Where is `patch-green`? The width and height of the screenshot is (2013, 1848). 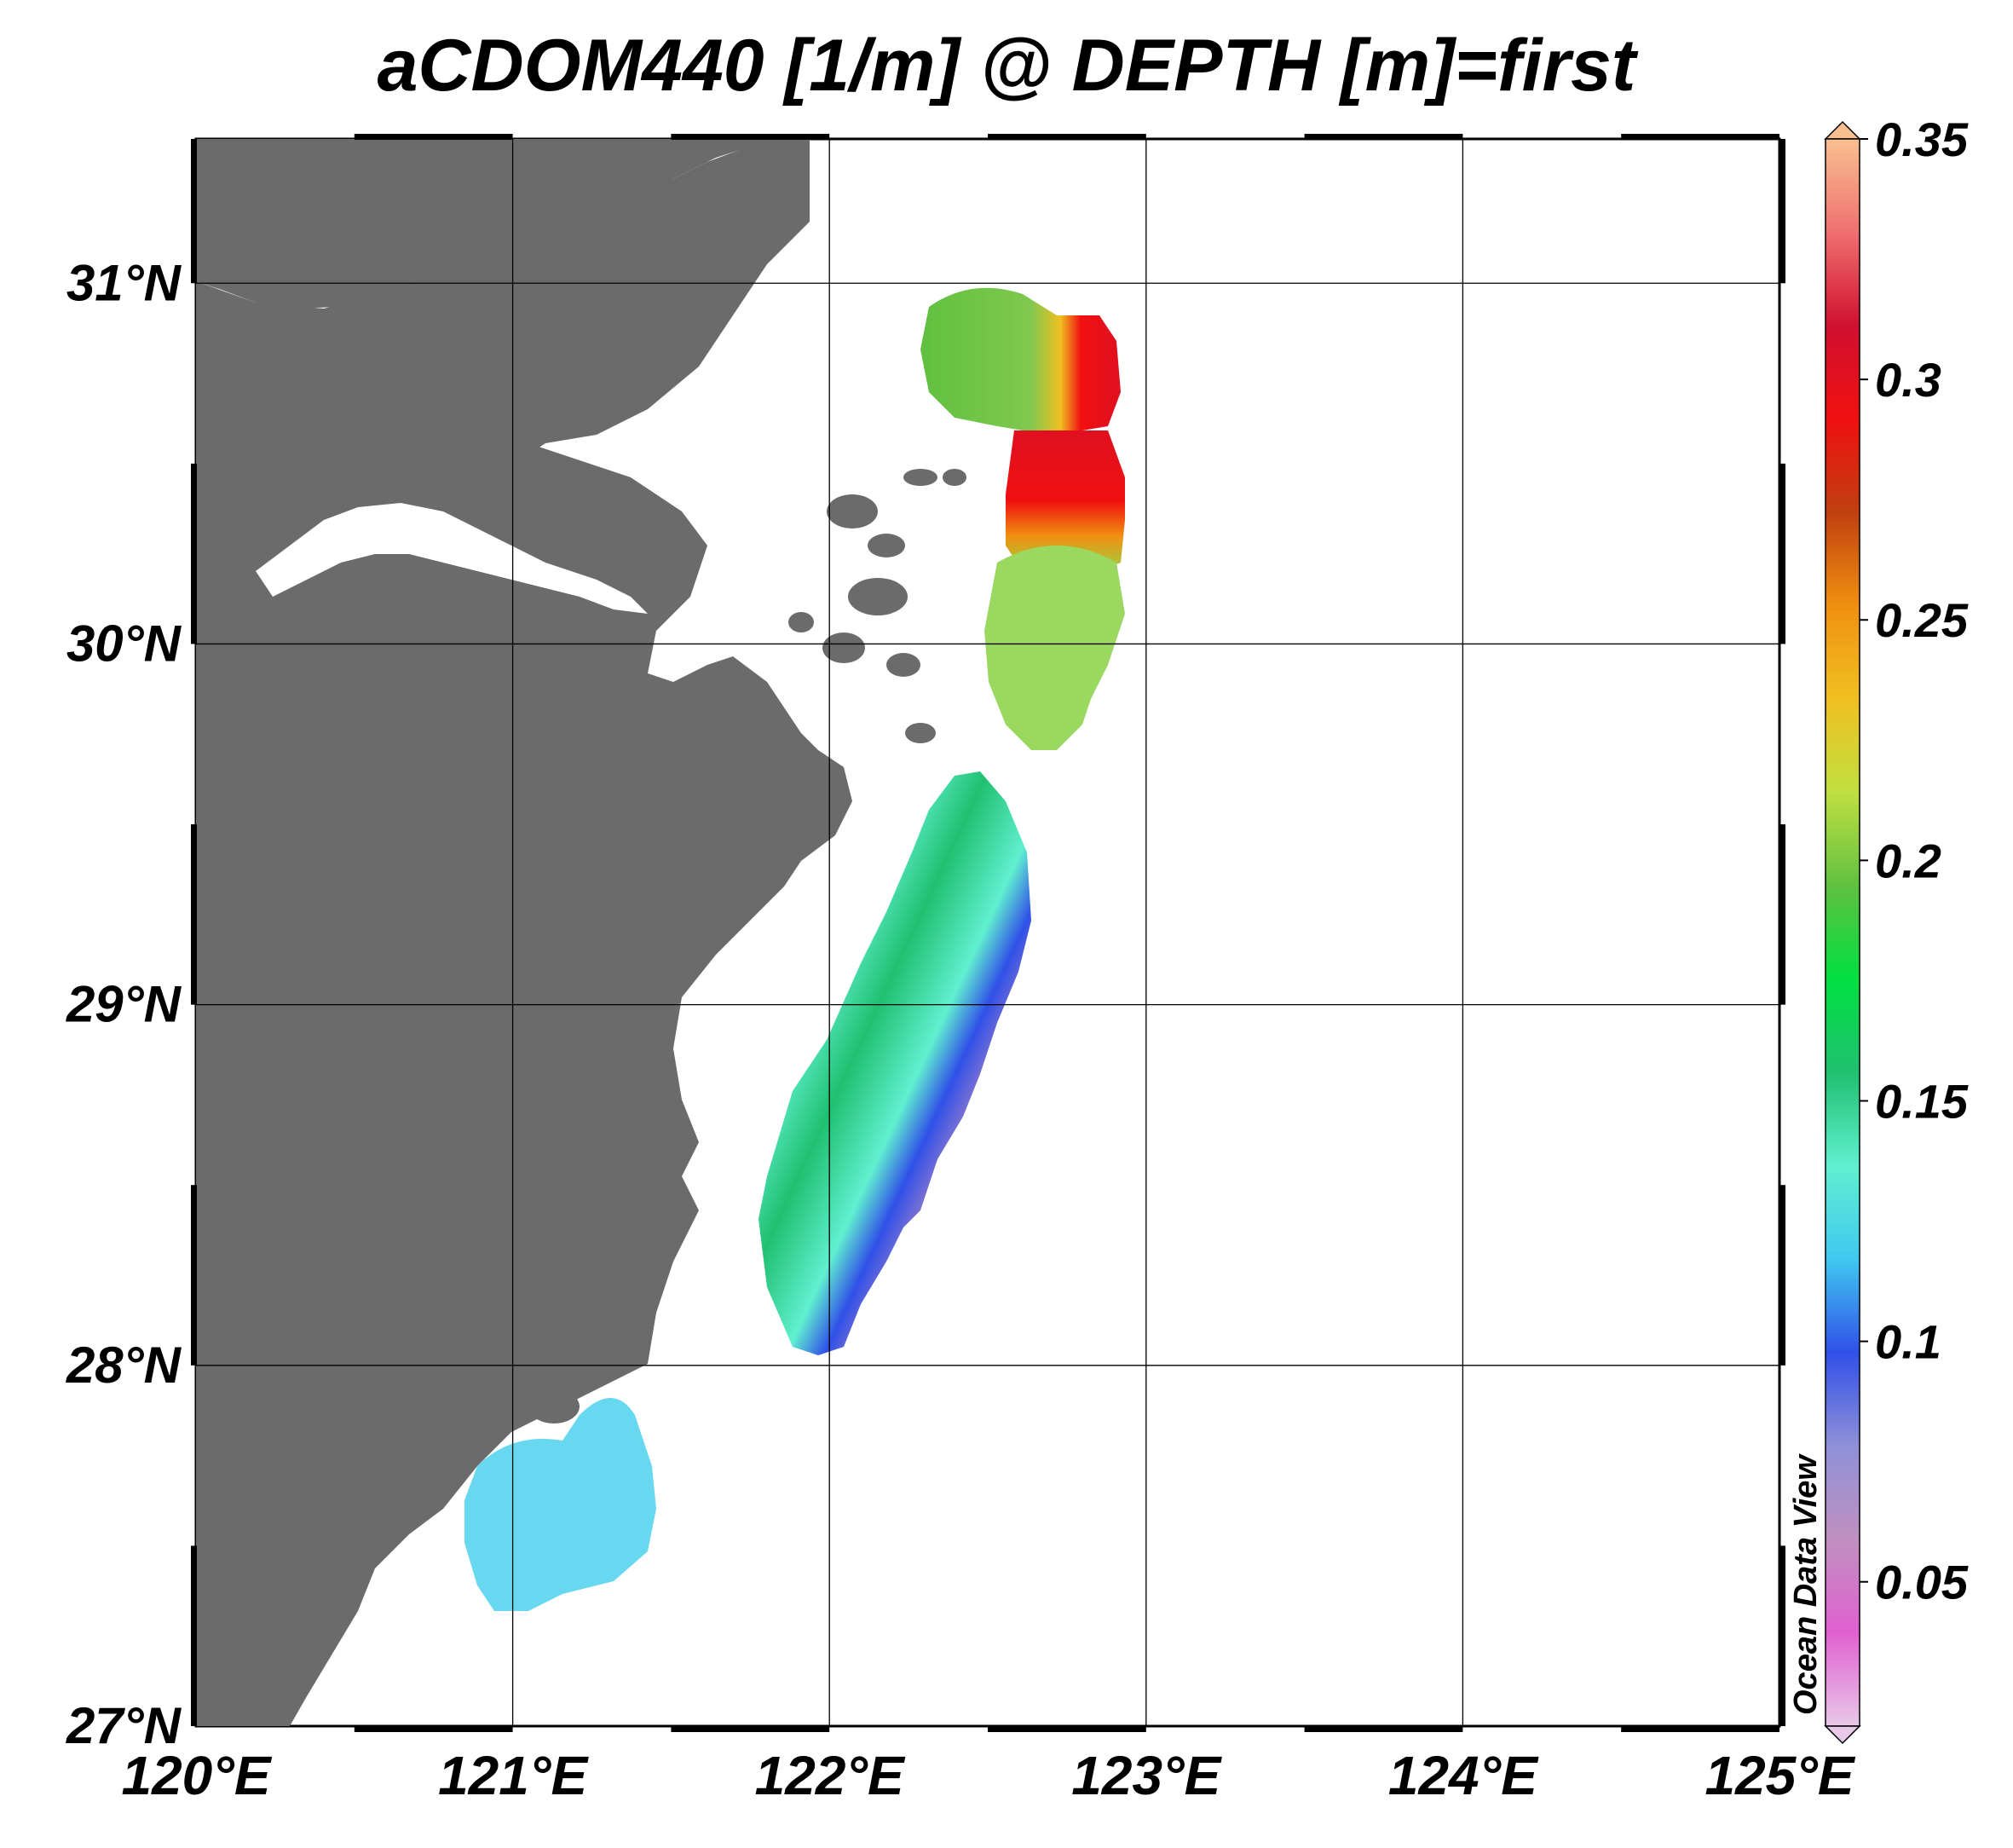 patch-green is located at coordinates (1054, 648).